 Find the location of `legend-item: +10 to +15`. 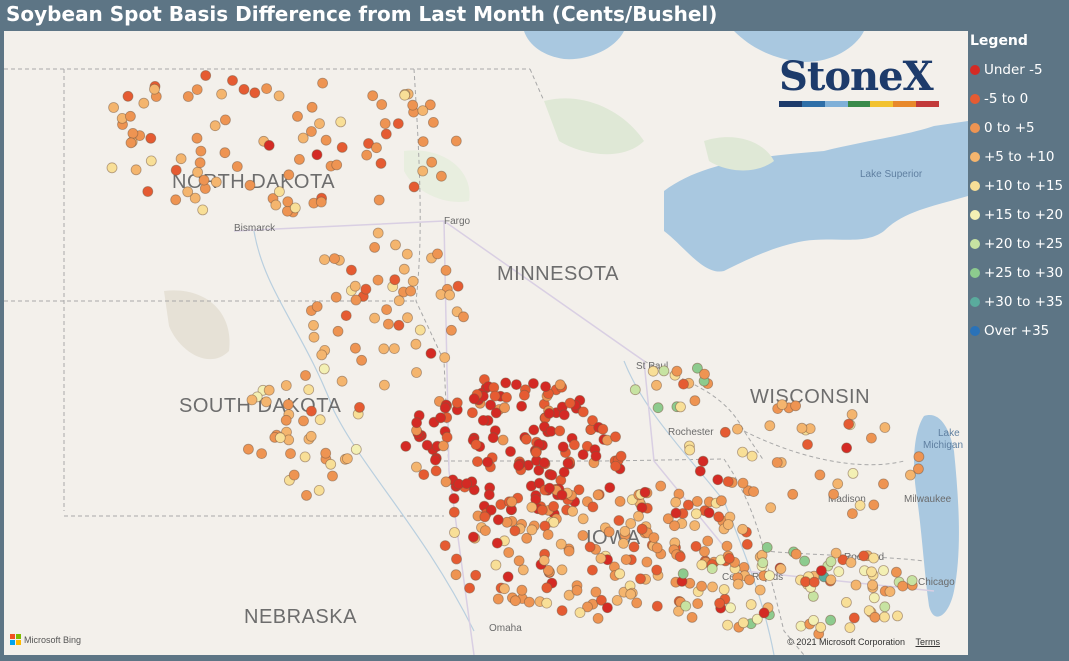

legend-item: +10 to +15 is located at coordinates (1018, 185).